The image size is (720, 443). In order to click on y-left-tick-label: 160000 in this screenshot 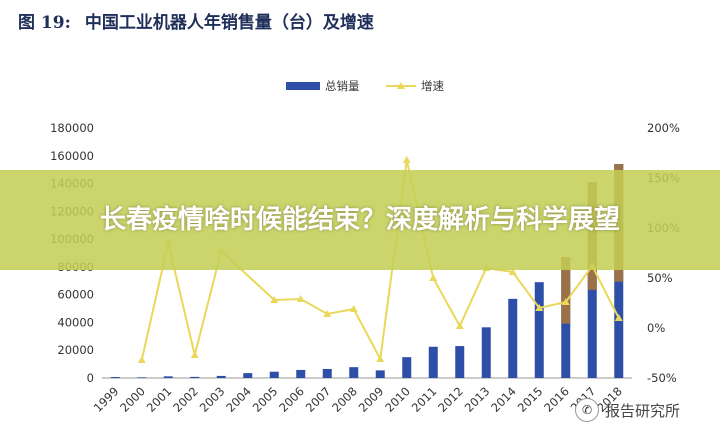, I will do `click(72, 156)`.